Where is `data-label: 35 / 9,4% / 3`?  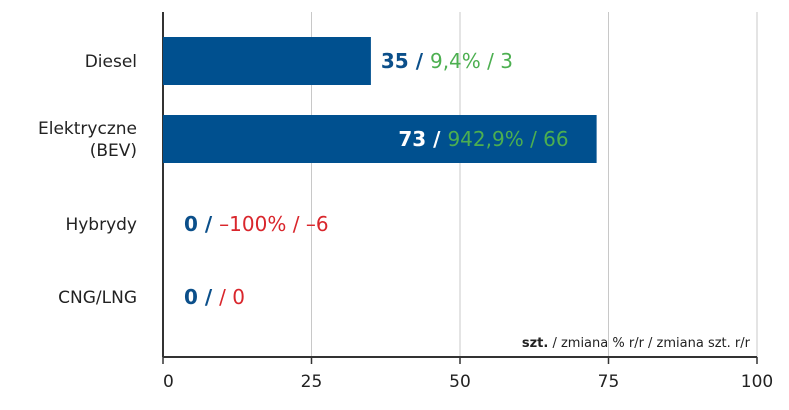 data-label: 35 / 9,4% / 3 is located at coordinates (447, 61).